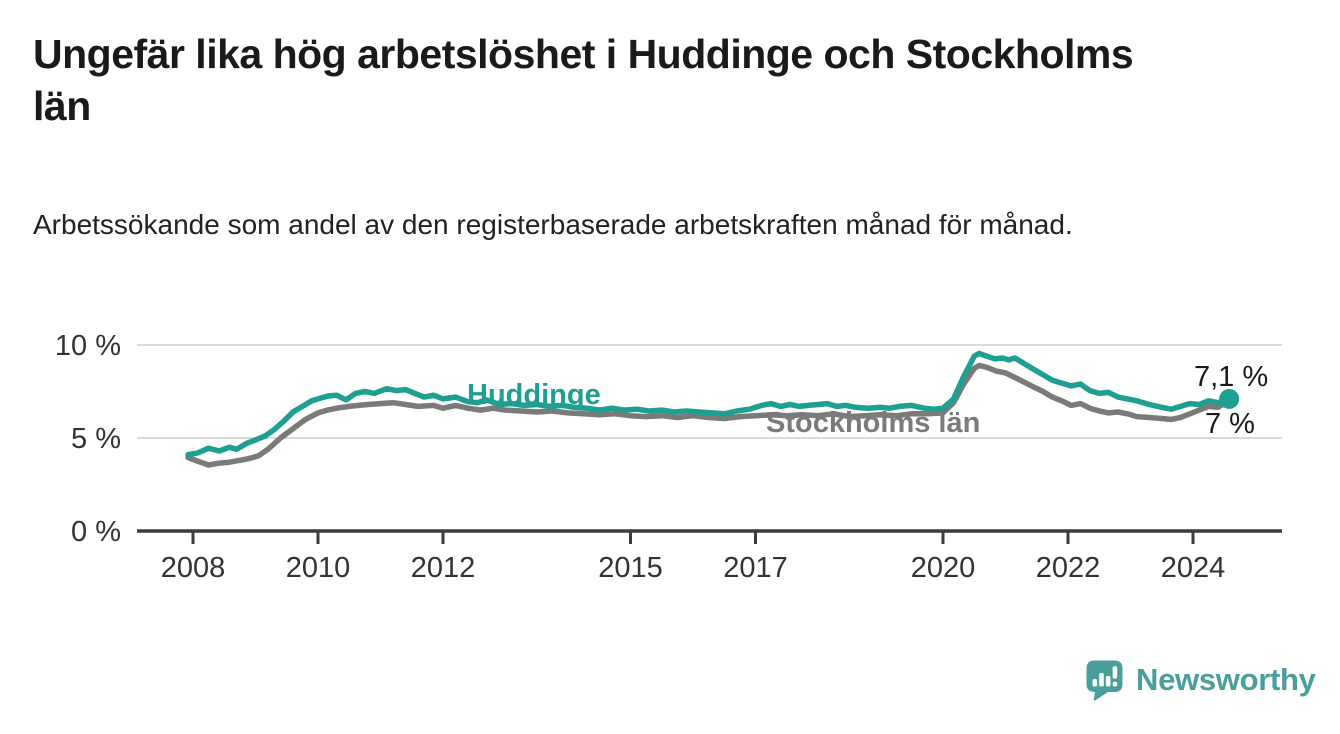  What do you see at coordinates (96, 532) in the screenshot?
I see `y-tick-label: 0 %` at bounding box center [96, 532].